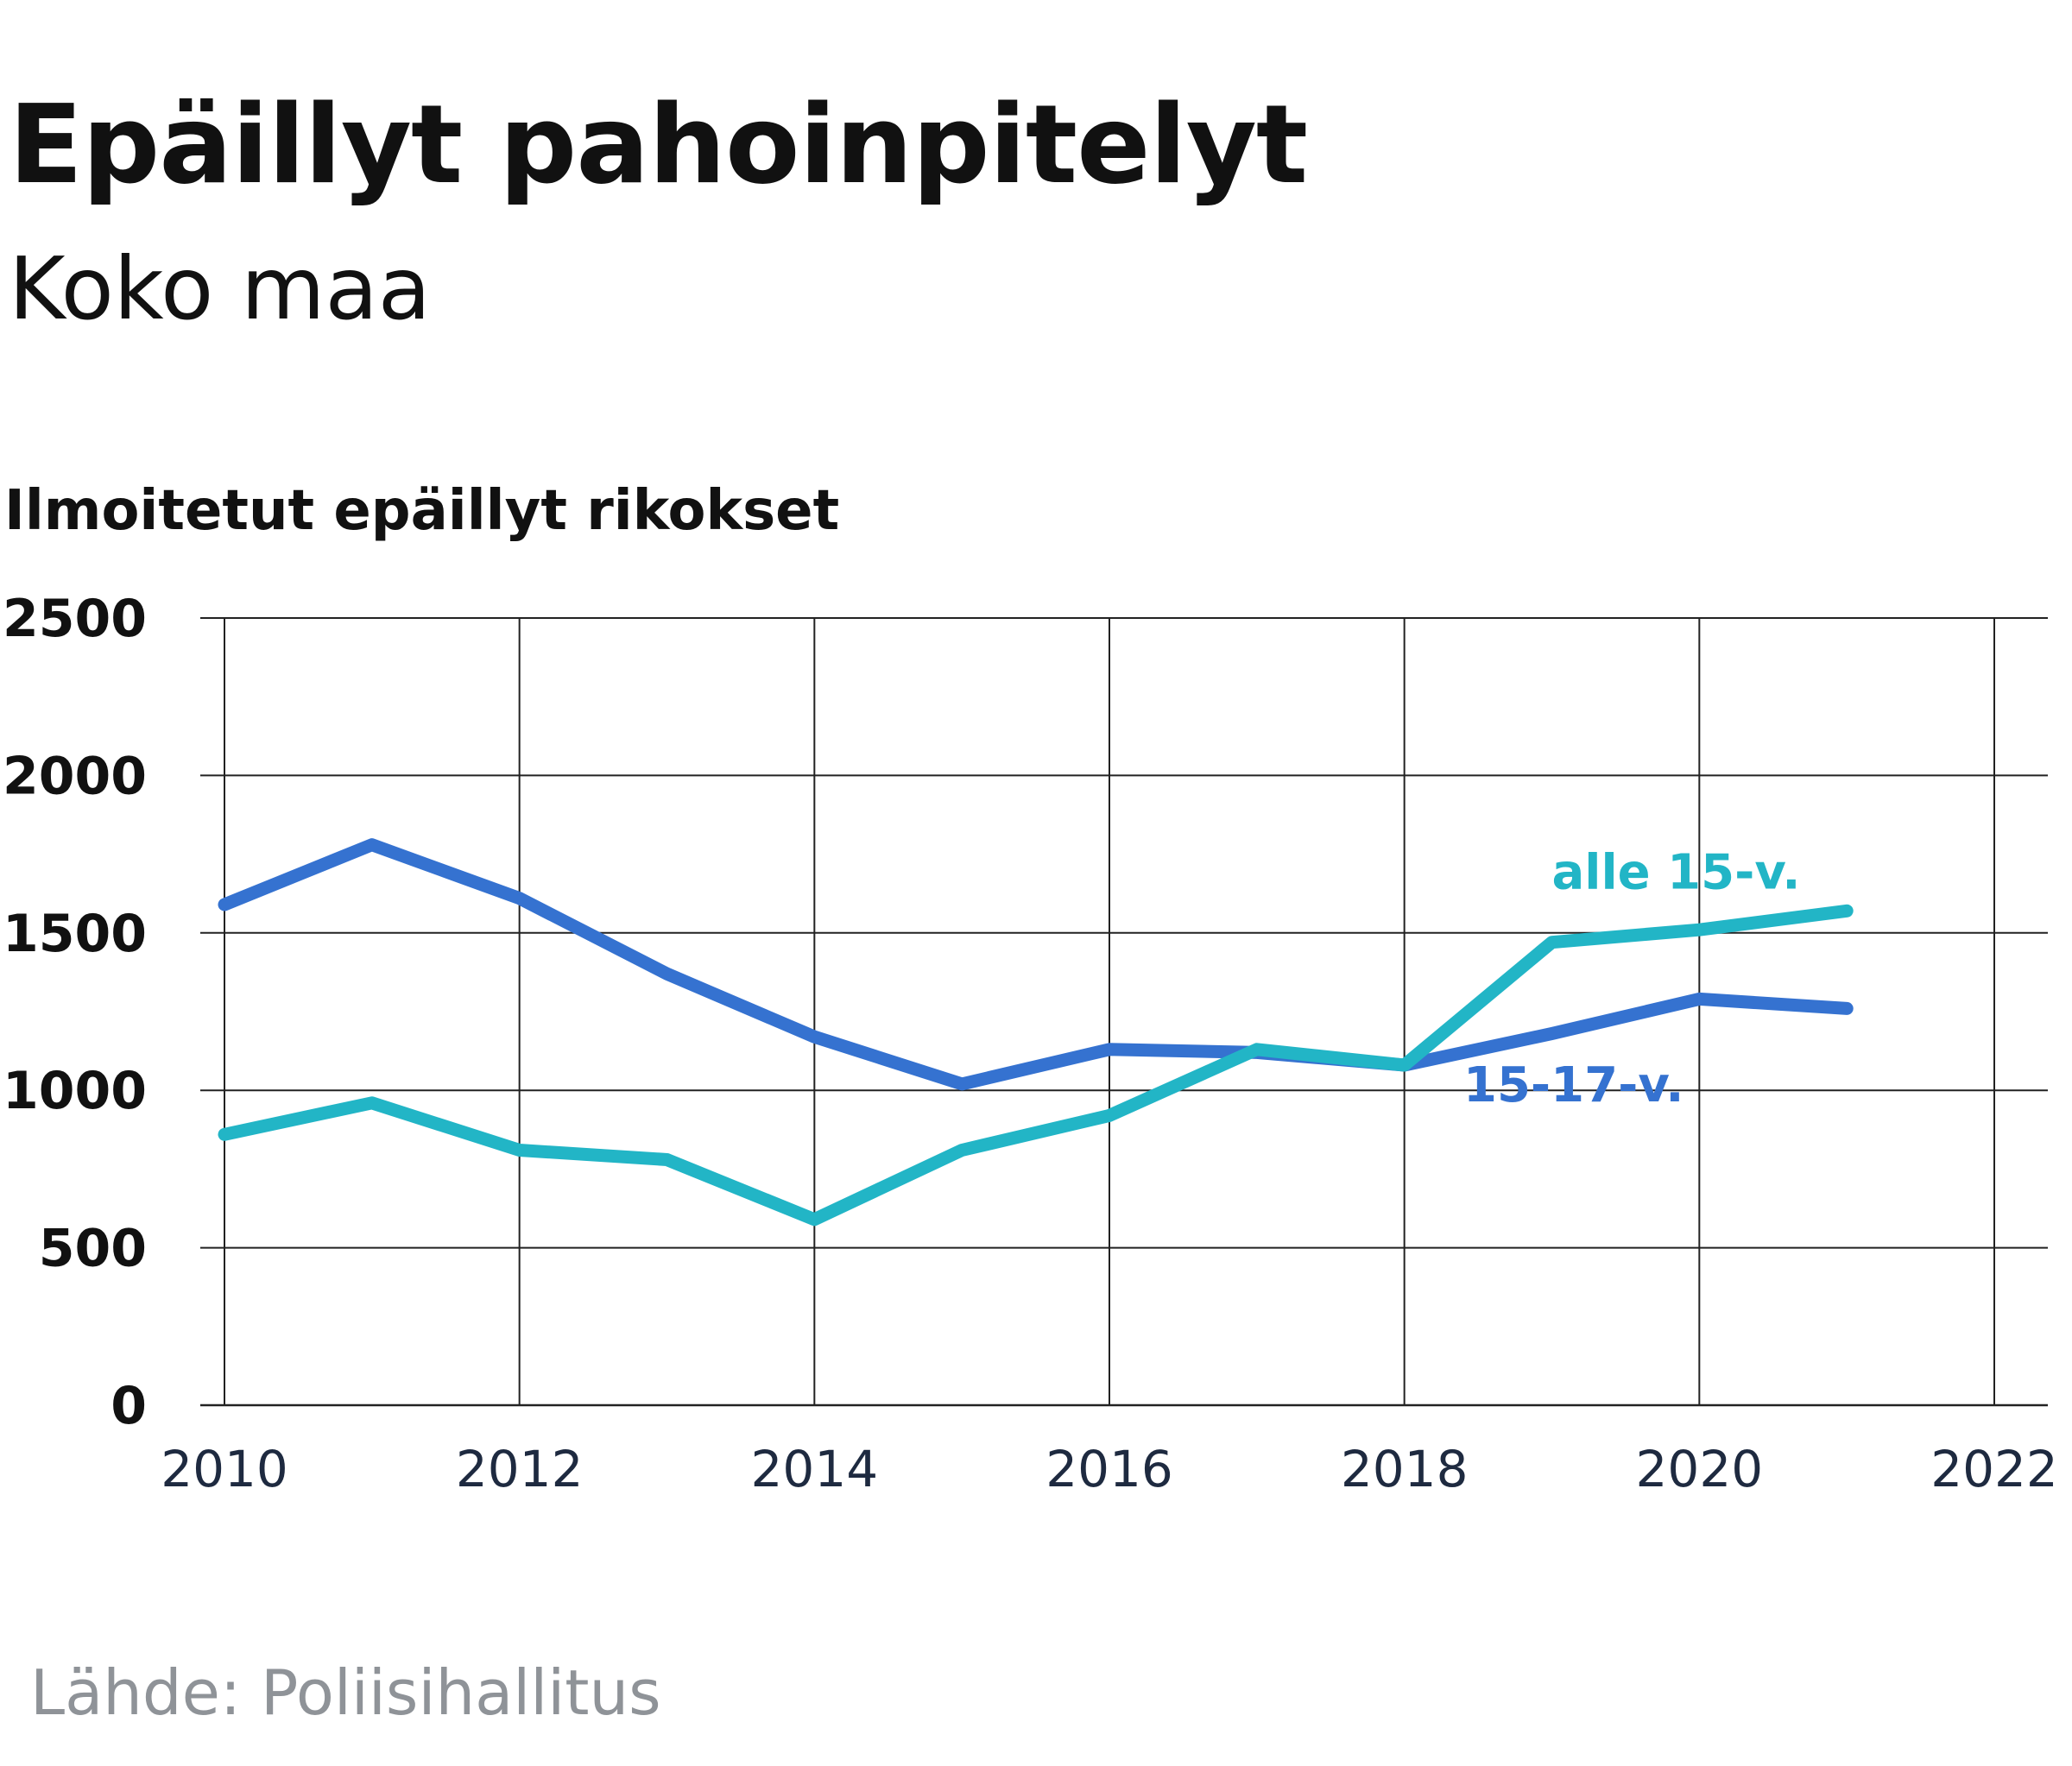  I want to click on y-tick-label: 0, so click(129, 1406).